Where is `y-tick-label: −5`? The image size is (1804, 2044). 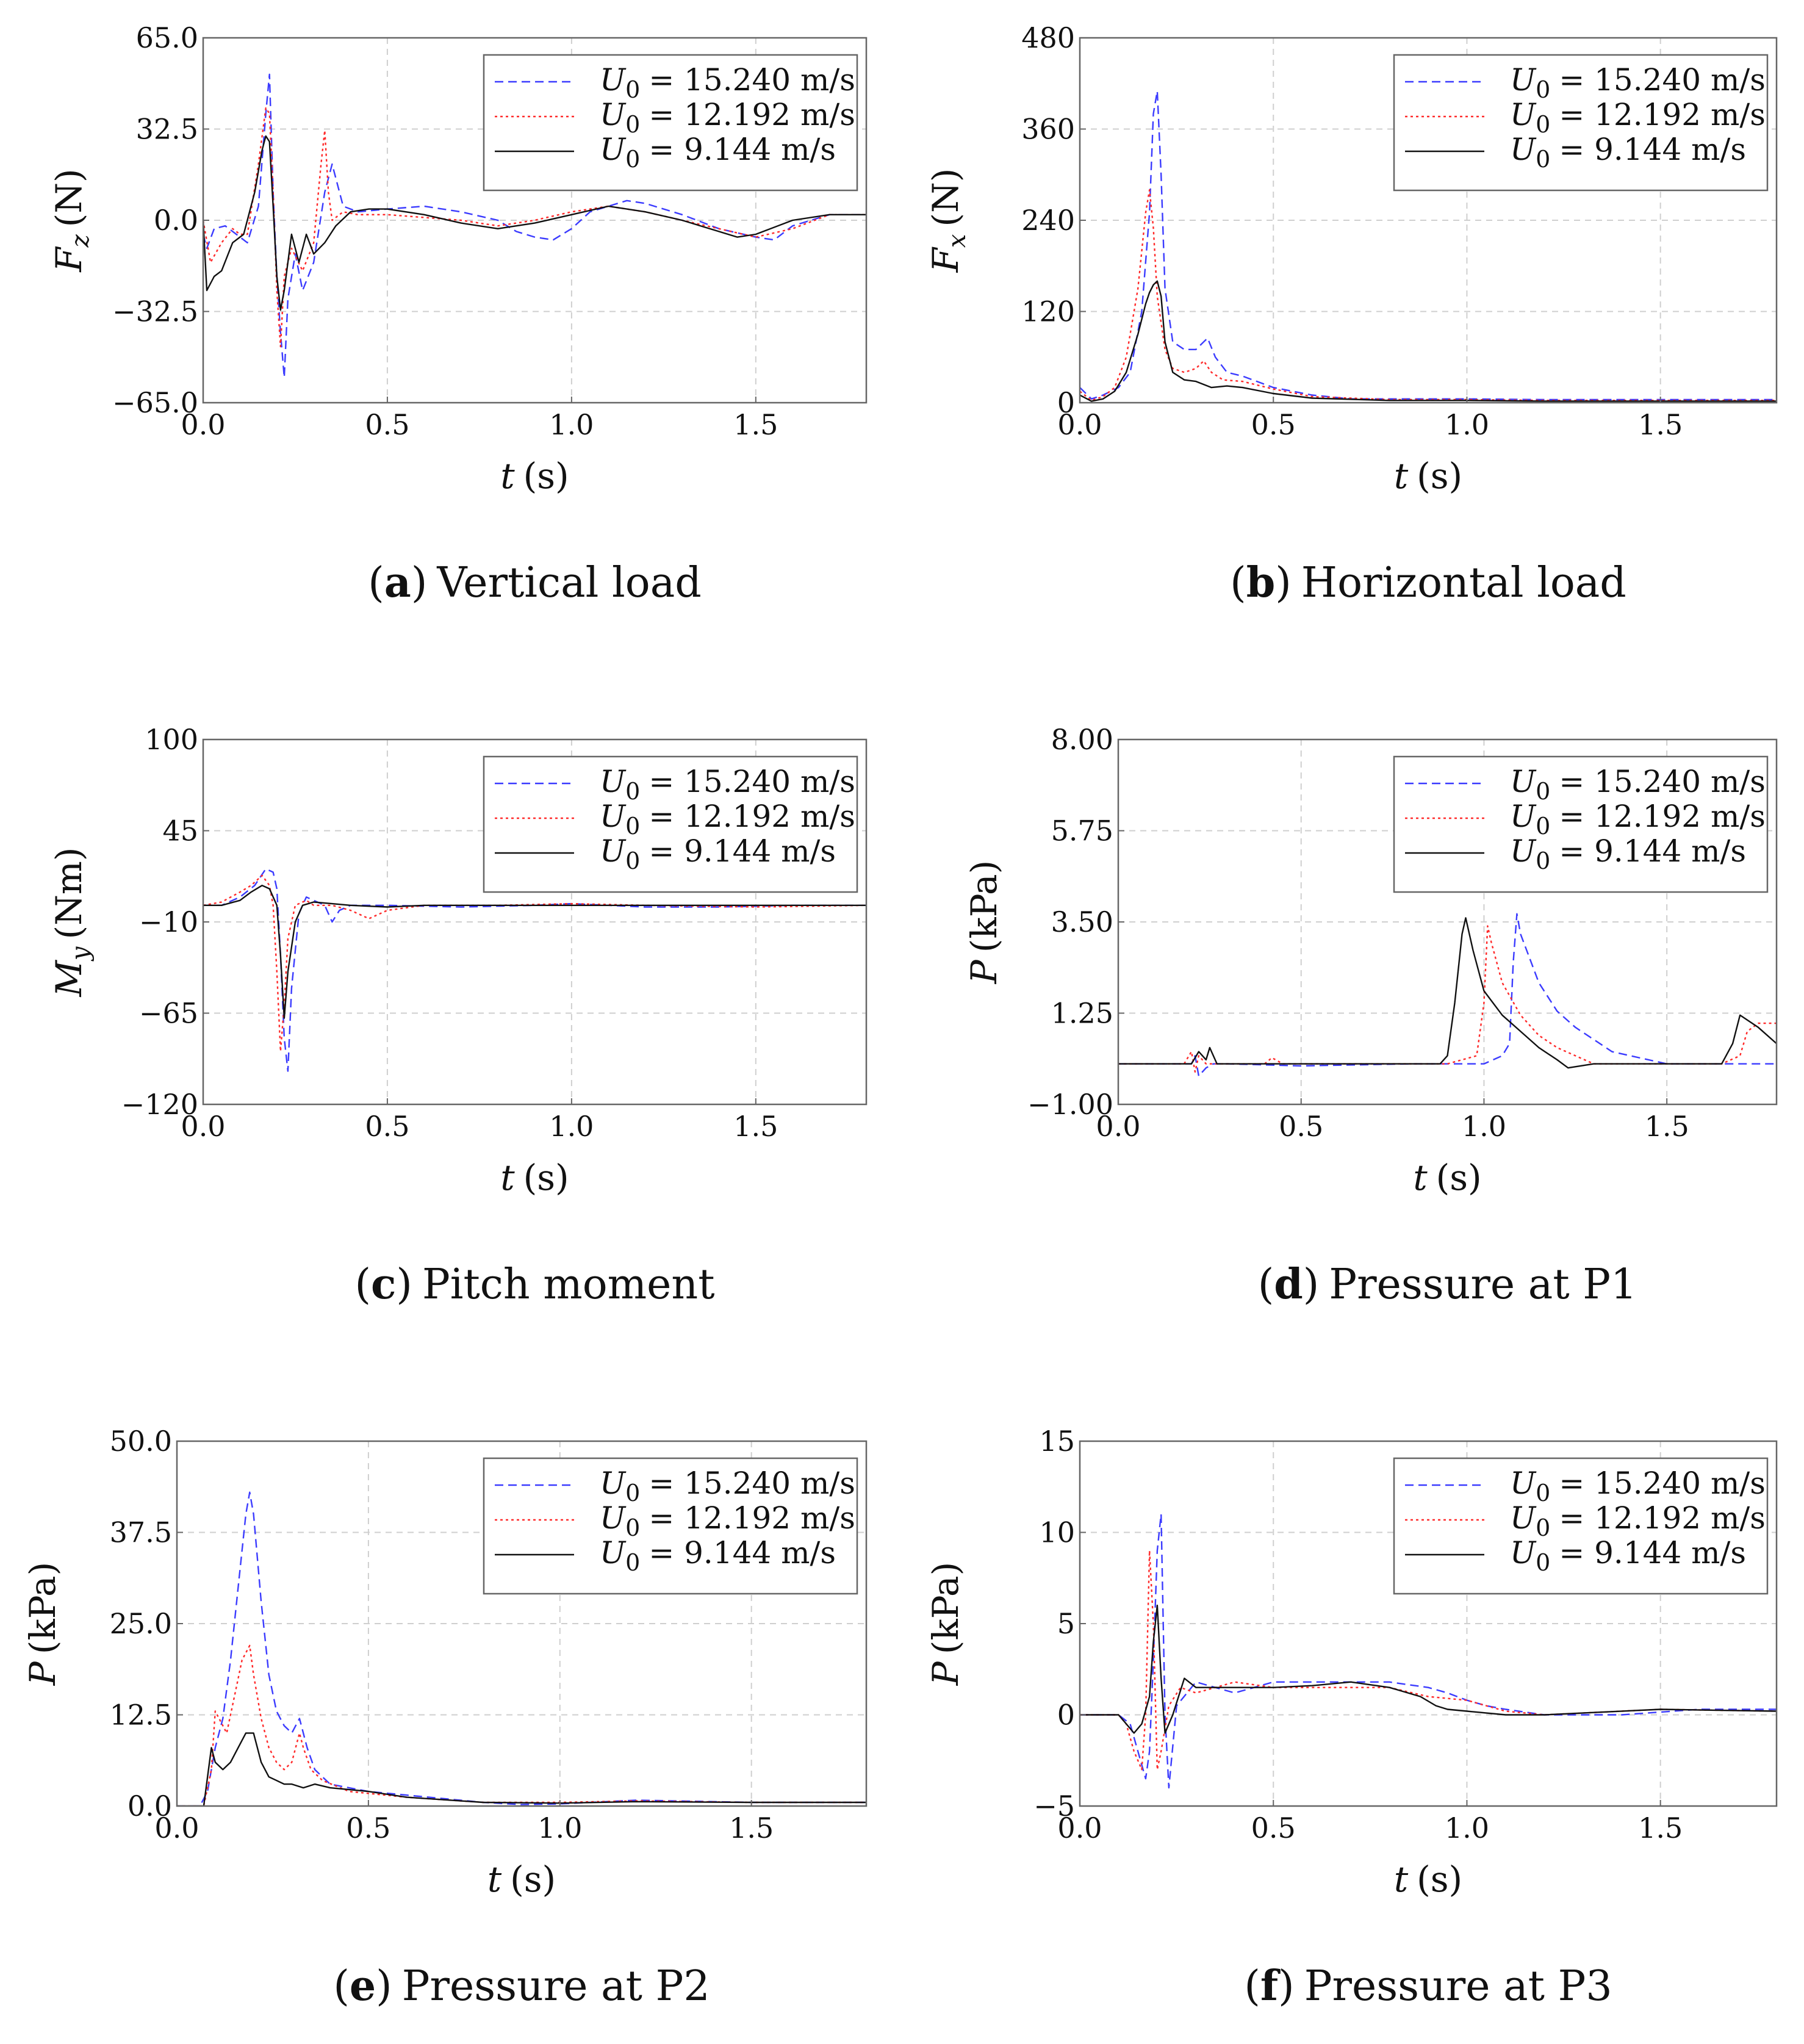
y-tick-label: −5 is located at coordinates (1054, 1806).